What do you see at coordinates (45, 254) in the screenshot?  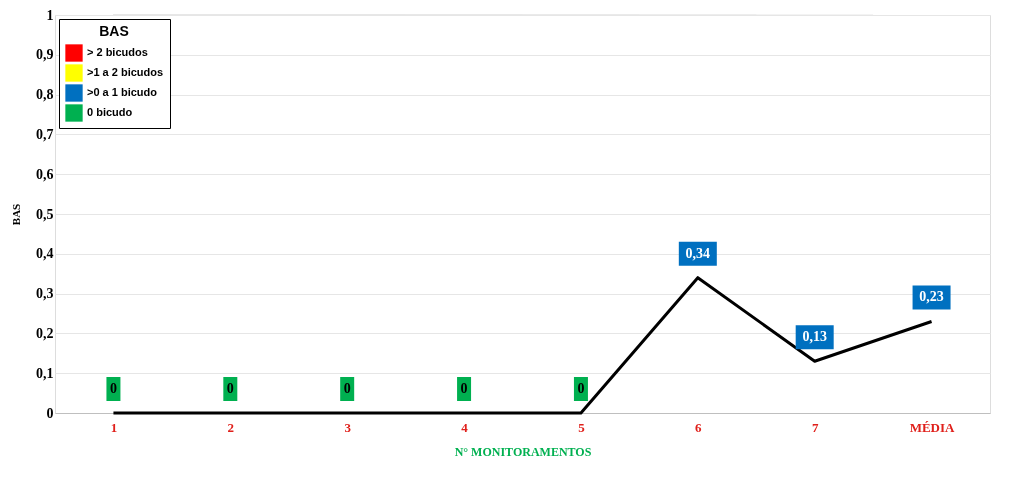 I see `y-tick-label: 0,4` at bounding box center [45, 254].